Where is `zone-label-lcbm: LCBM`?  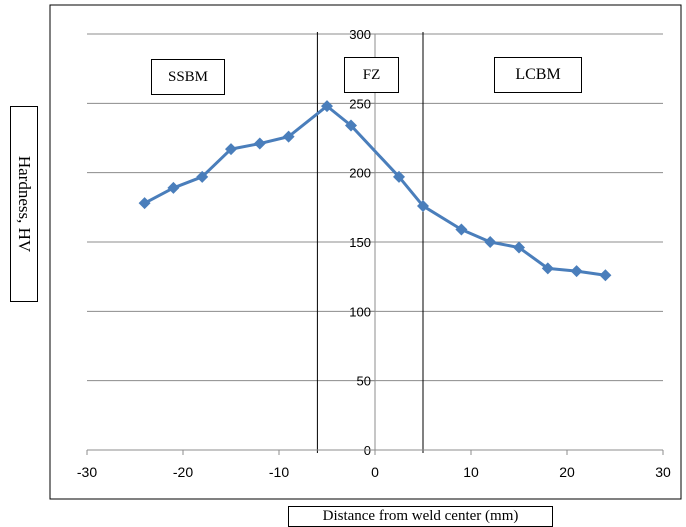 zone-label-lcbm: LCBM is located at coordinates (538, 75).